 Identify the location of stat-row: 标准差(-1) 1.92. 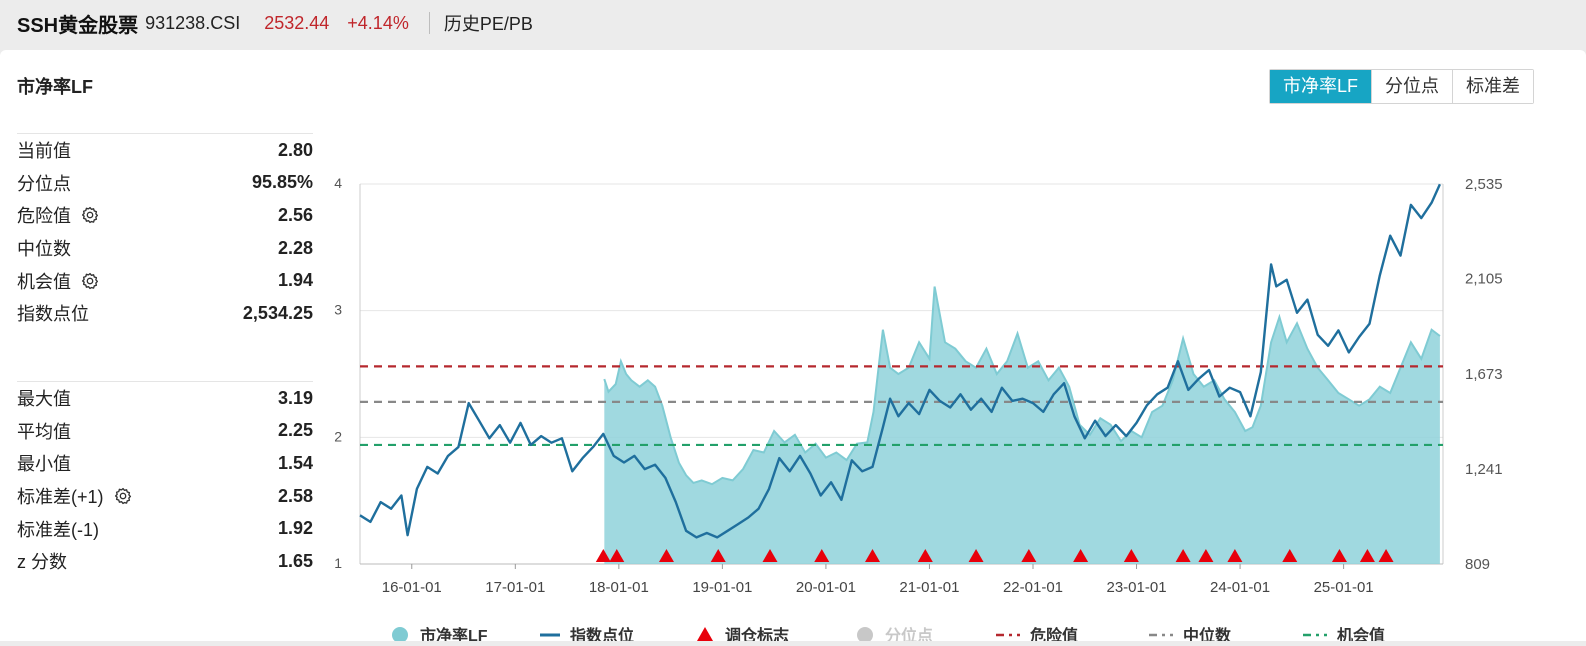
(165, 528).